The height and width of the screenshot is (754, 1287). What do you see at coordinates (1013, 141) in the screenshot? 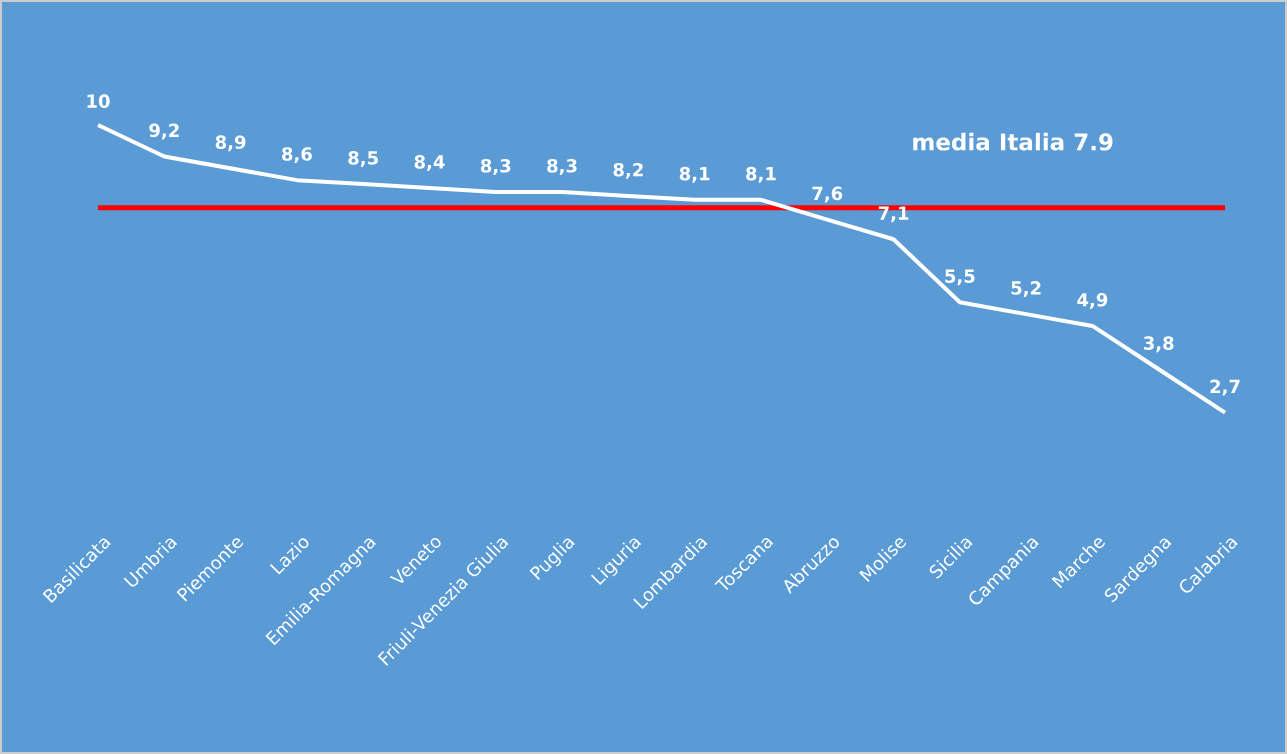
I see `ref-line-label: media Italia 7.9` at bounding box center [1013, 141].